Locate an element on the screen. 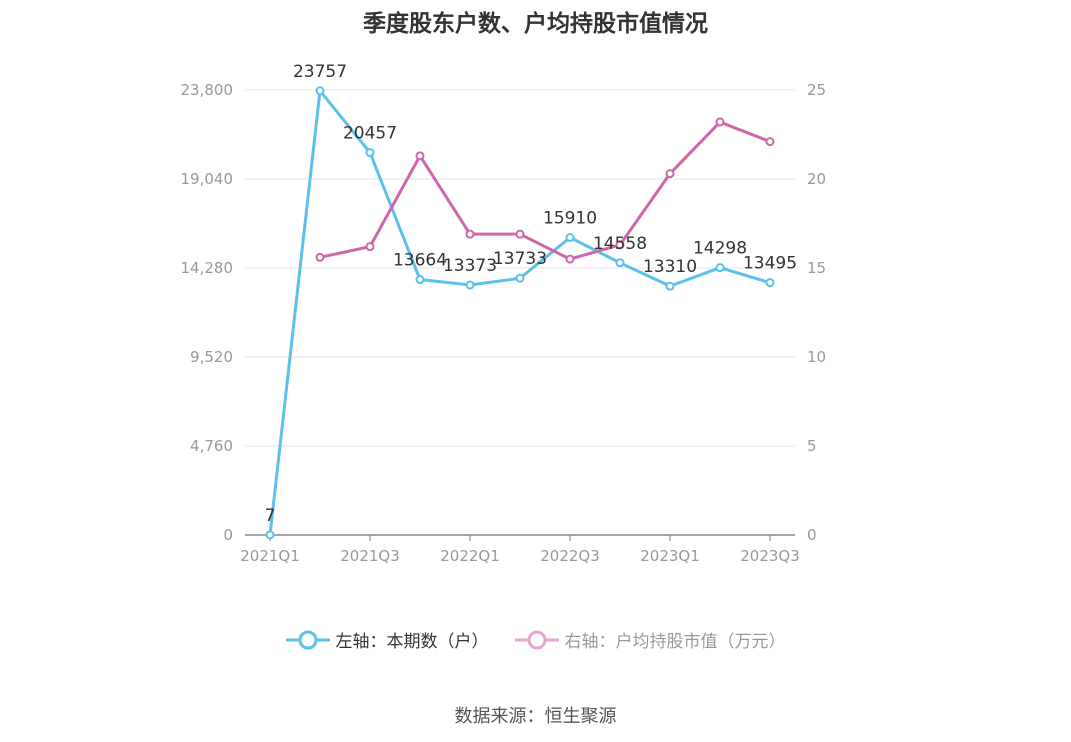 The height and width of the screenshot is (742, 1071). y-left-tick-label: 23,800 is located at coordinates (207, 90).